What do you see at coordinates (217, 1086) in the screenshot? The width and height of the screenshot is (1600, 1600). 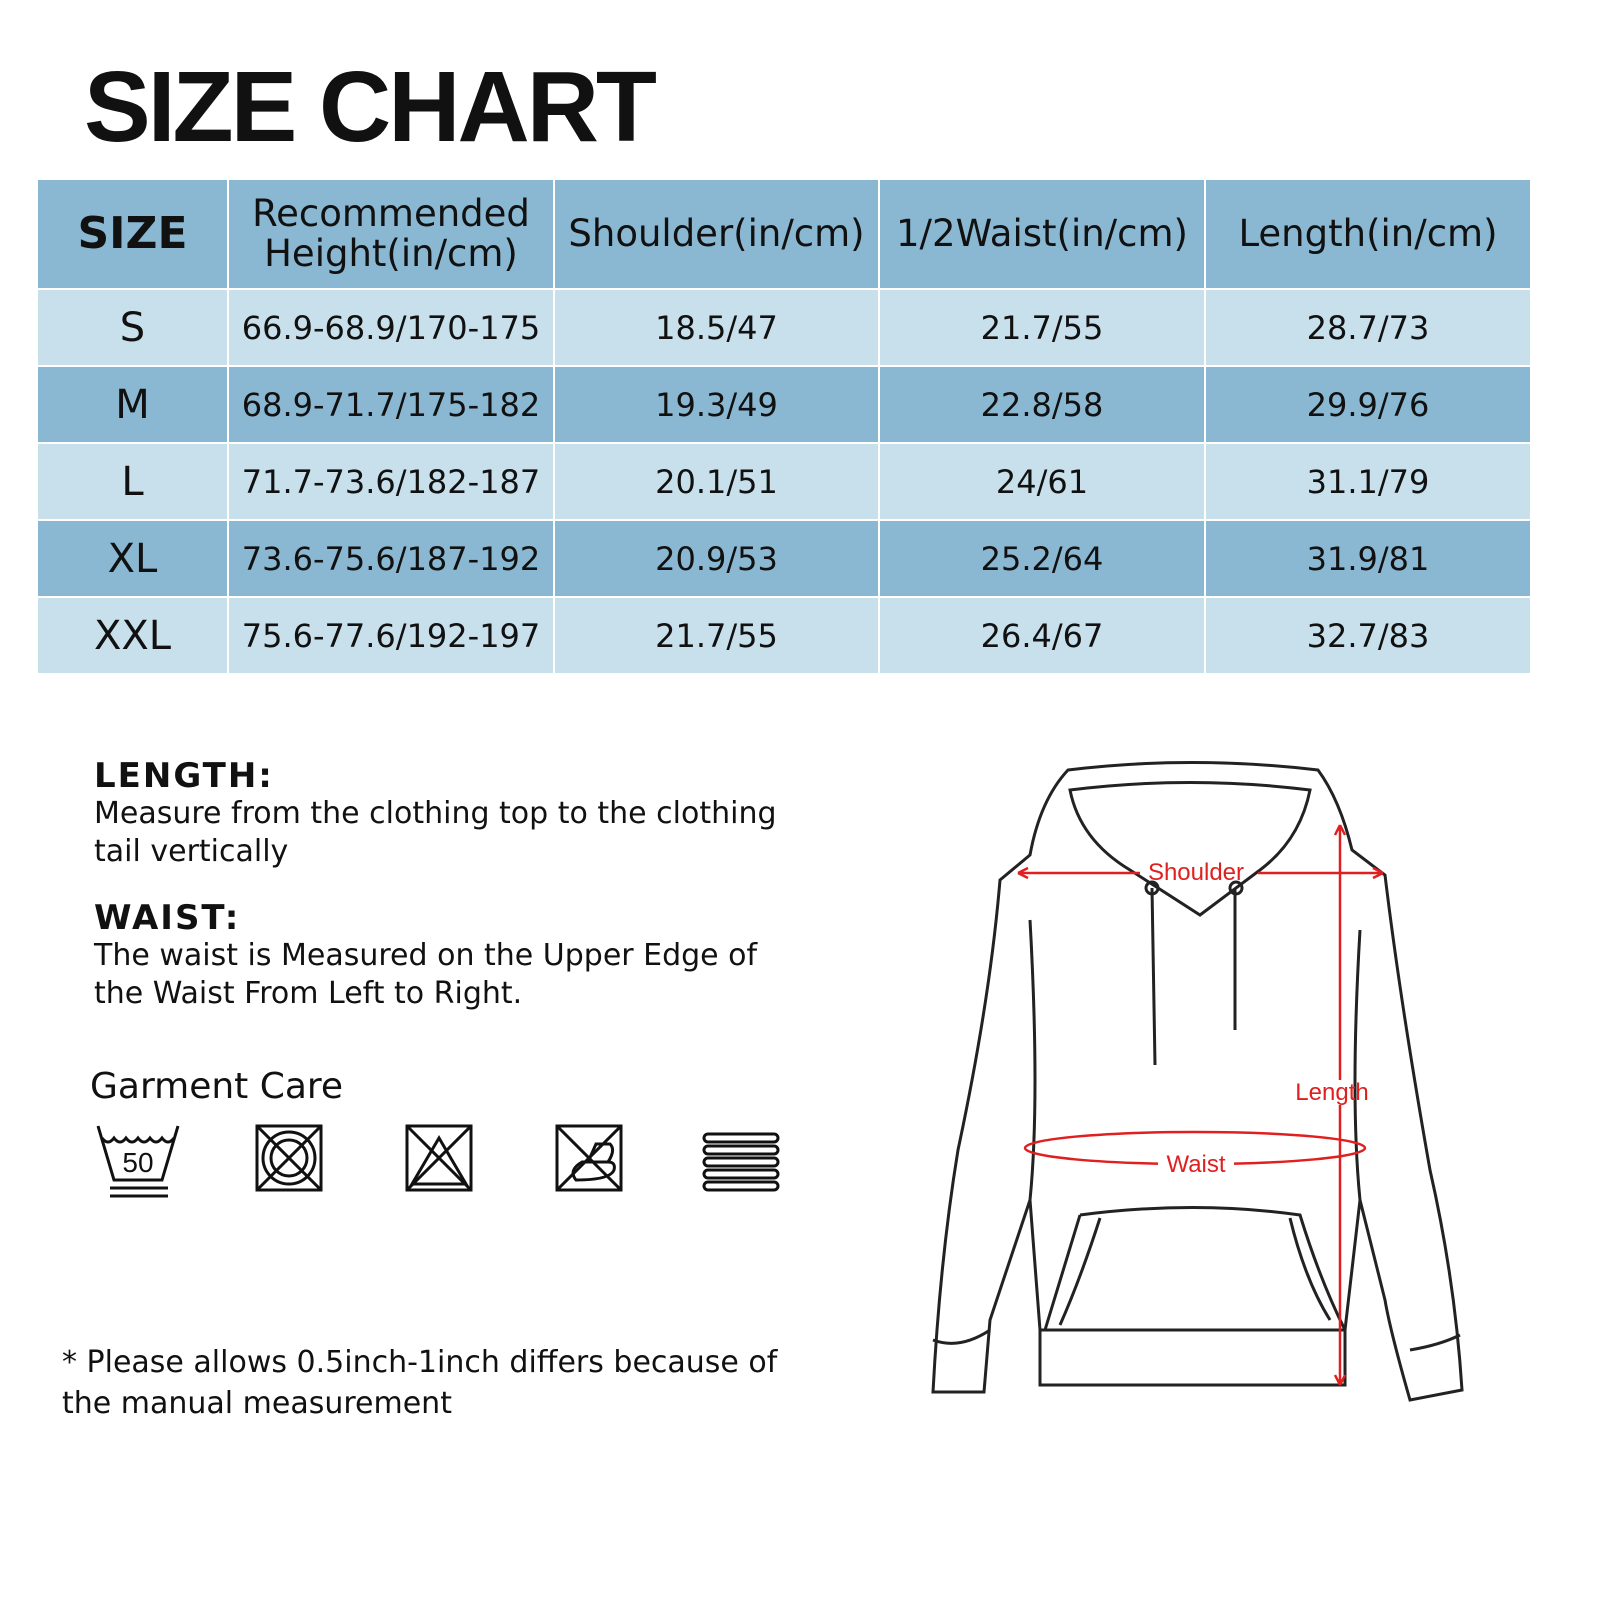 I see `garment-care-title: Garment Care` at bounding box center [217, 1086].